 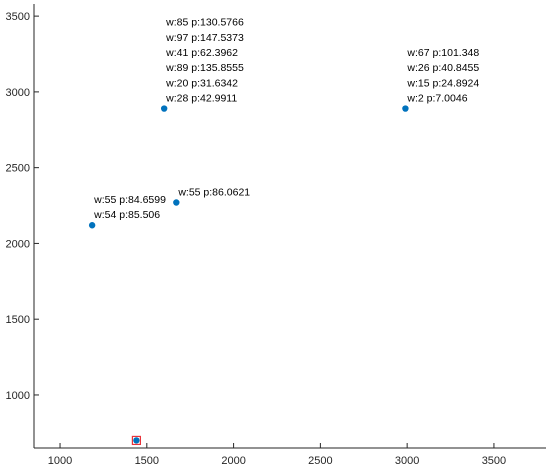 What do you see at coordinates (18, 17) in the screenshot?
I see `y-tick-label: 3500` at bounding box center [18, 17].